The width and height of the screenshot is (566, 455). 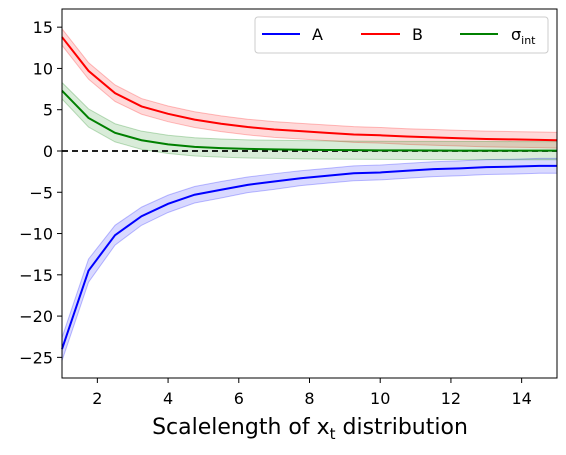 I want to click on y-tick-label: −5, so click(x=41, y=192).